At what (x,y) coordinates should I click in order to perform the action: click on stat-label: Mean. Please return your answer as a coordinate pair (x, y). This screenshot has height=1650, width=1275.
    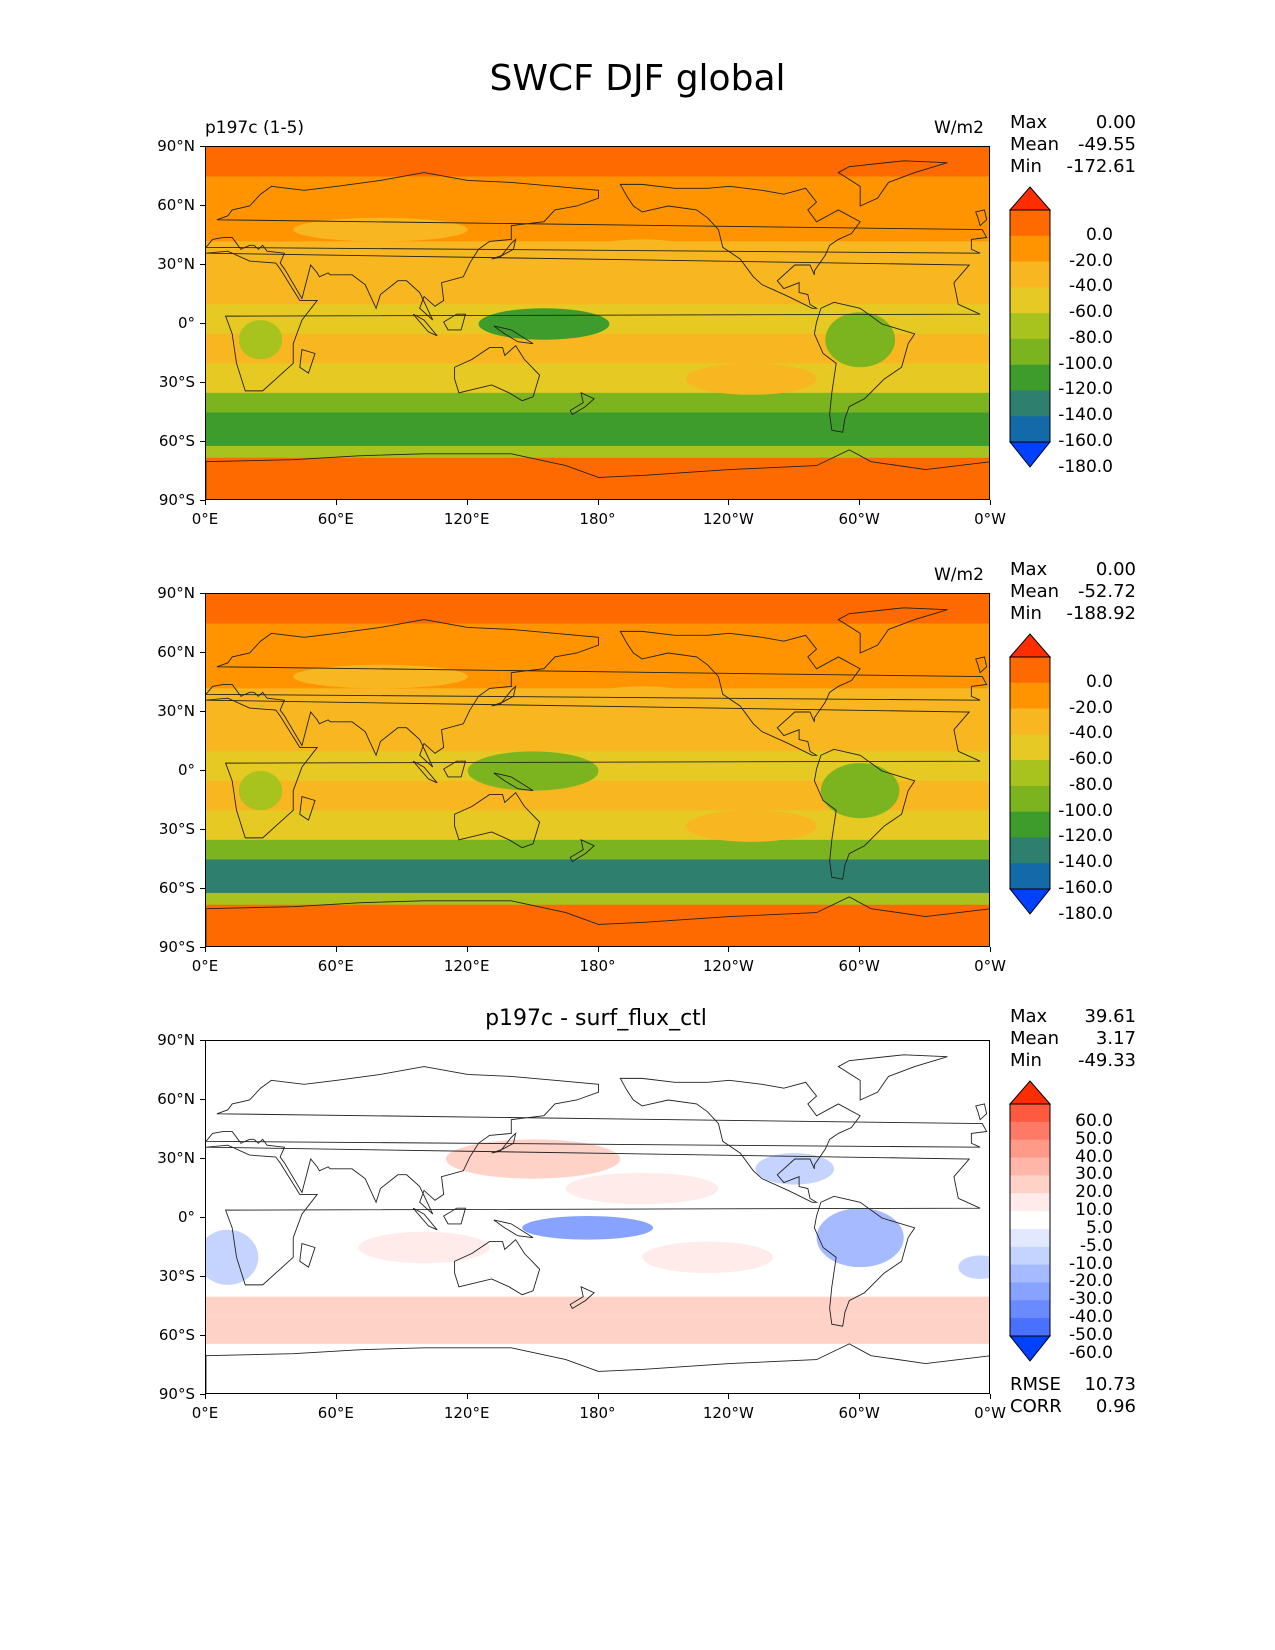
    Looking at the image, I should click on (1035, 591).